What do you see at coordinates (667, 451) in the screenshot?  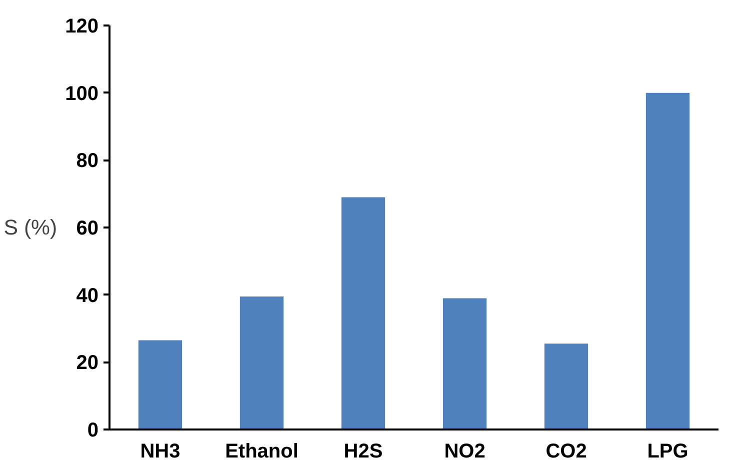 I see `x-tick-label: LPG` at bounding box center [667, 451].